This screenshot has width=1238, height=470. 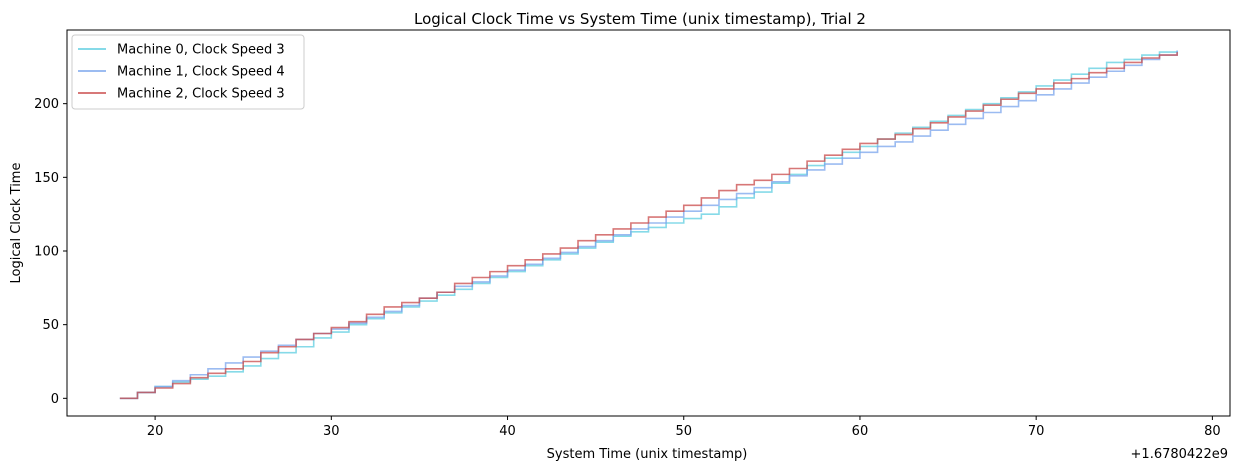 What do you see at coordinates (1212, 431) in the screenshot?
I see `x-tick-label: 80` at bounding box center [1212, 431].